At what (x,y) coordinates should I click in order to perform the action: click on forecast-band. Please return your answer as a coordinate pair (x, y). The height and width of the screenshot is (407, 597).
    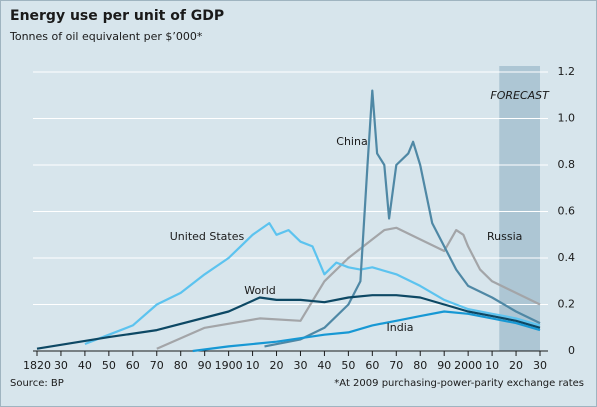
    Looking at the image, I should click on (519, 208).